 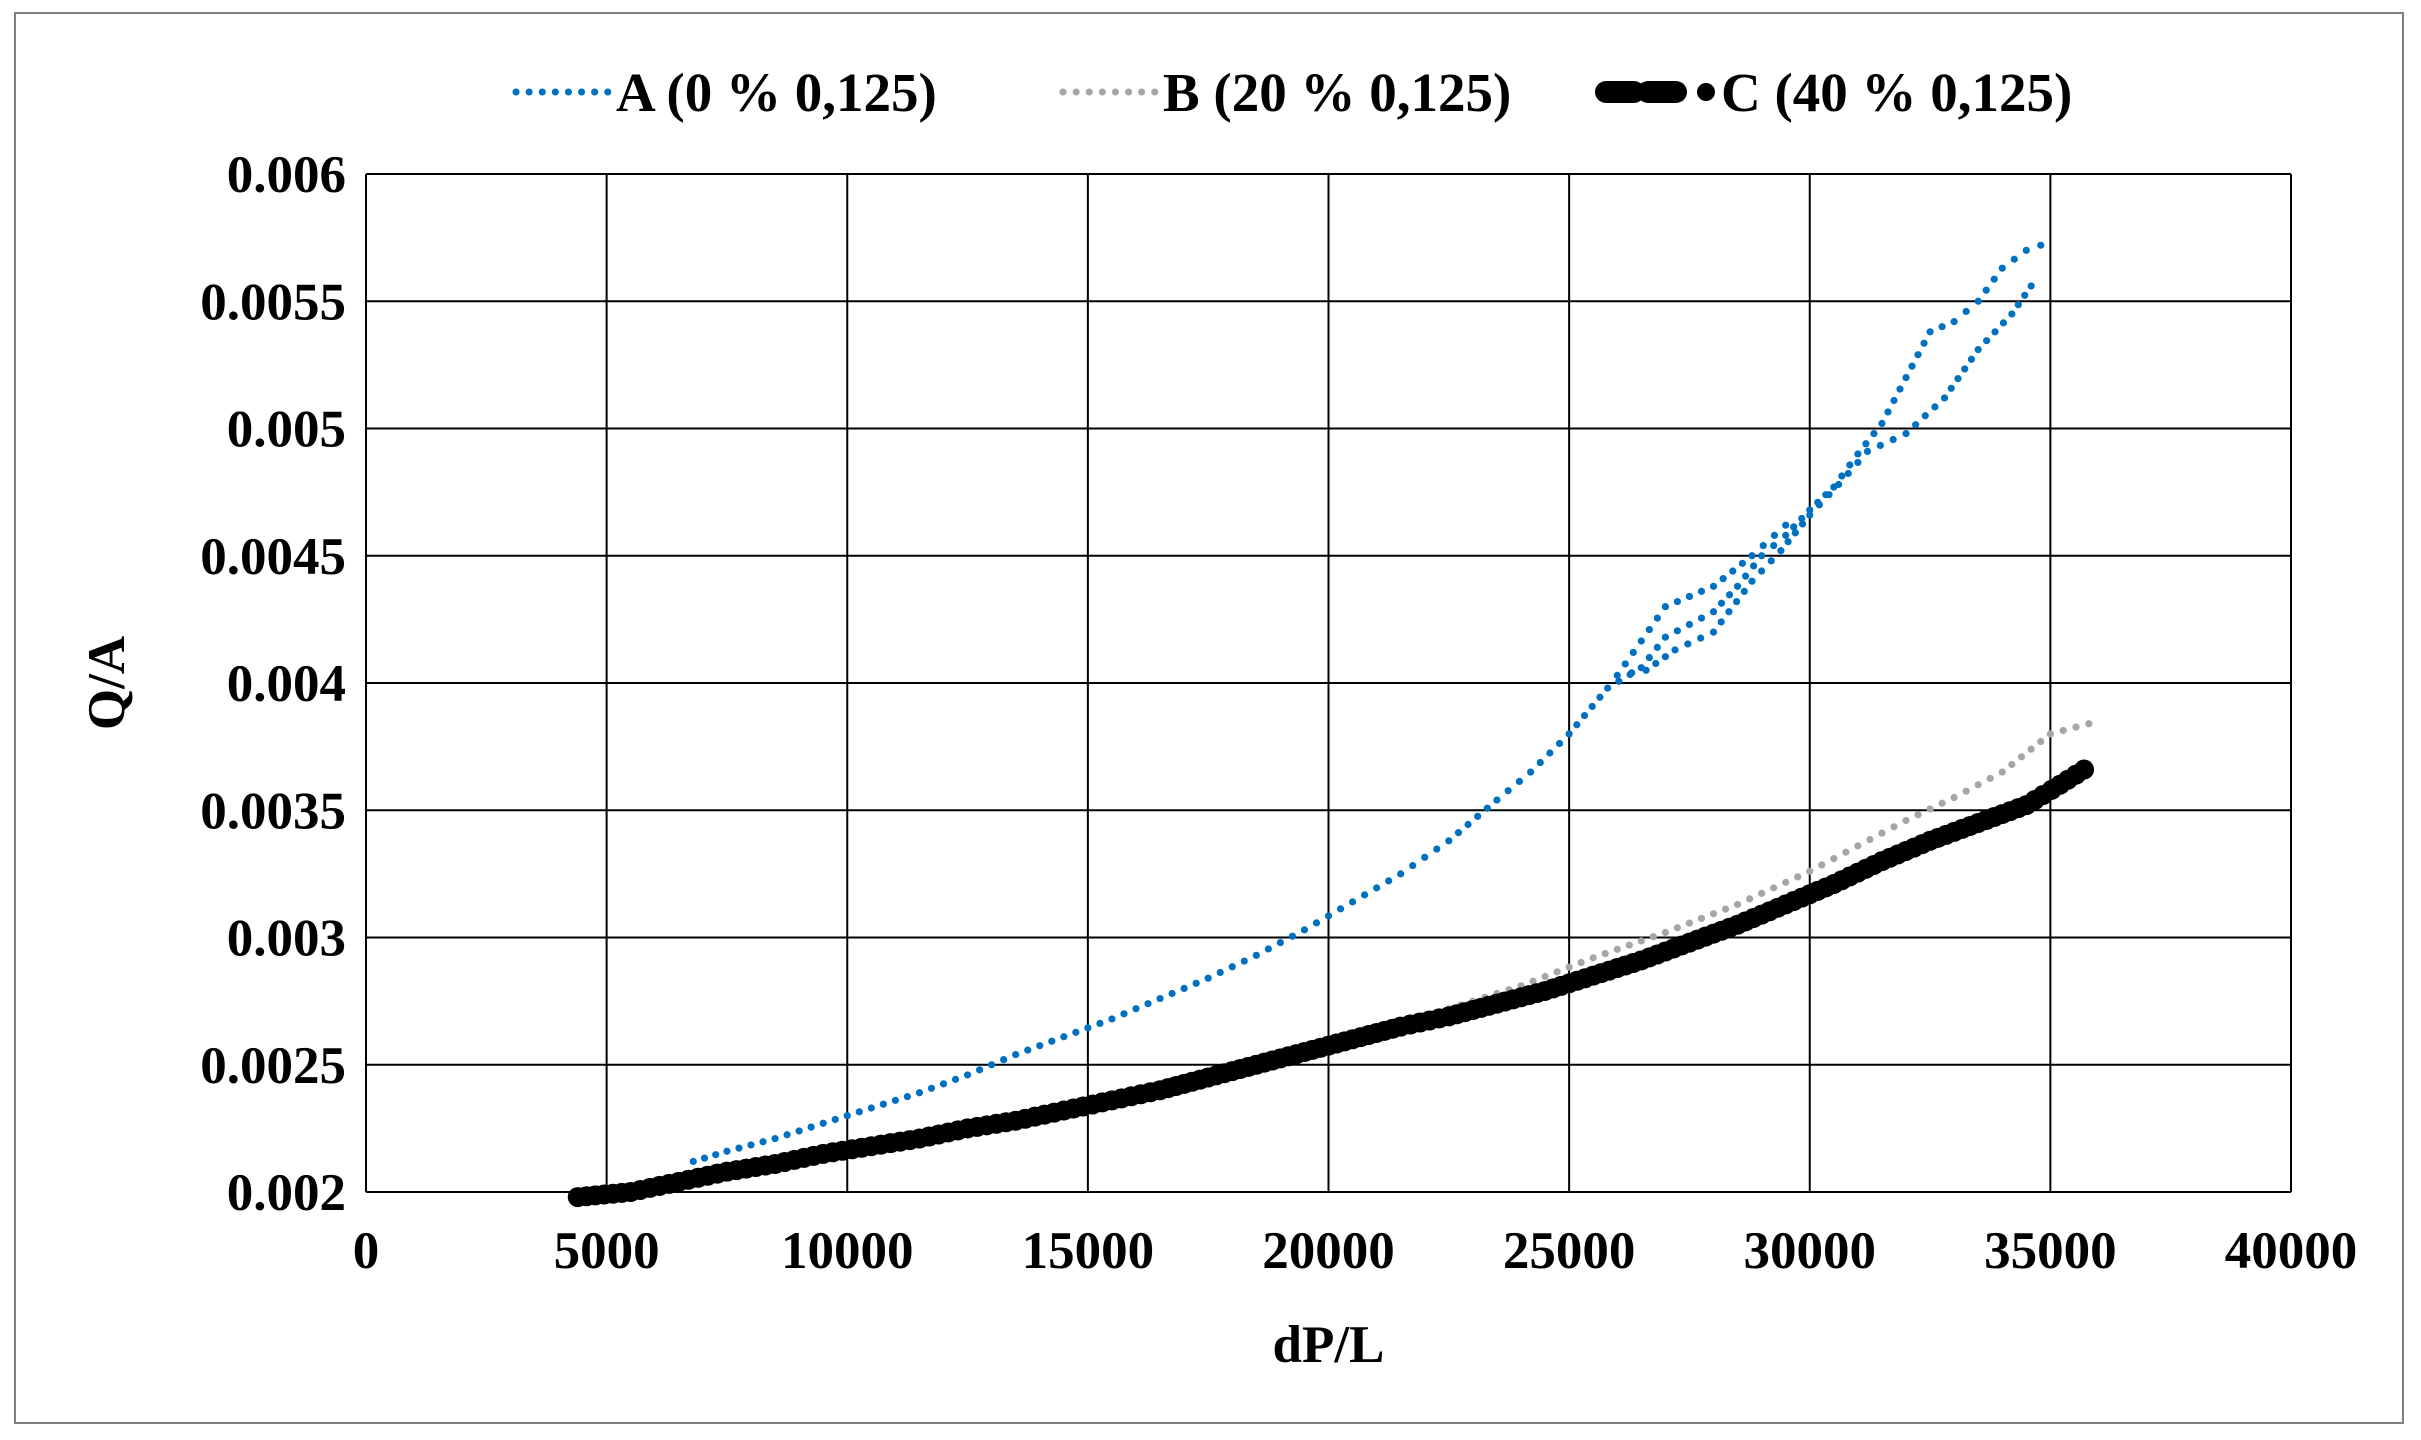 What do you see at coordinates (1285, 92) in the screenshot?
I see `legend-item-1: B (20 % 0,125)` at bounding box center [1285, 92].